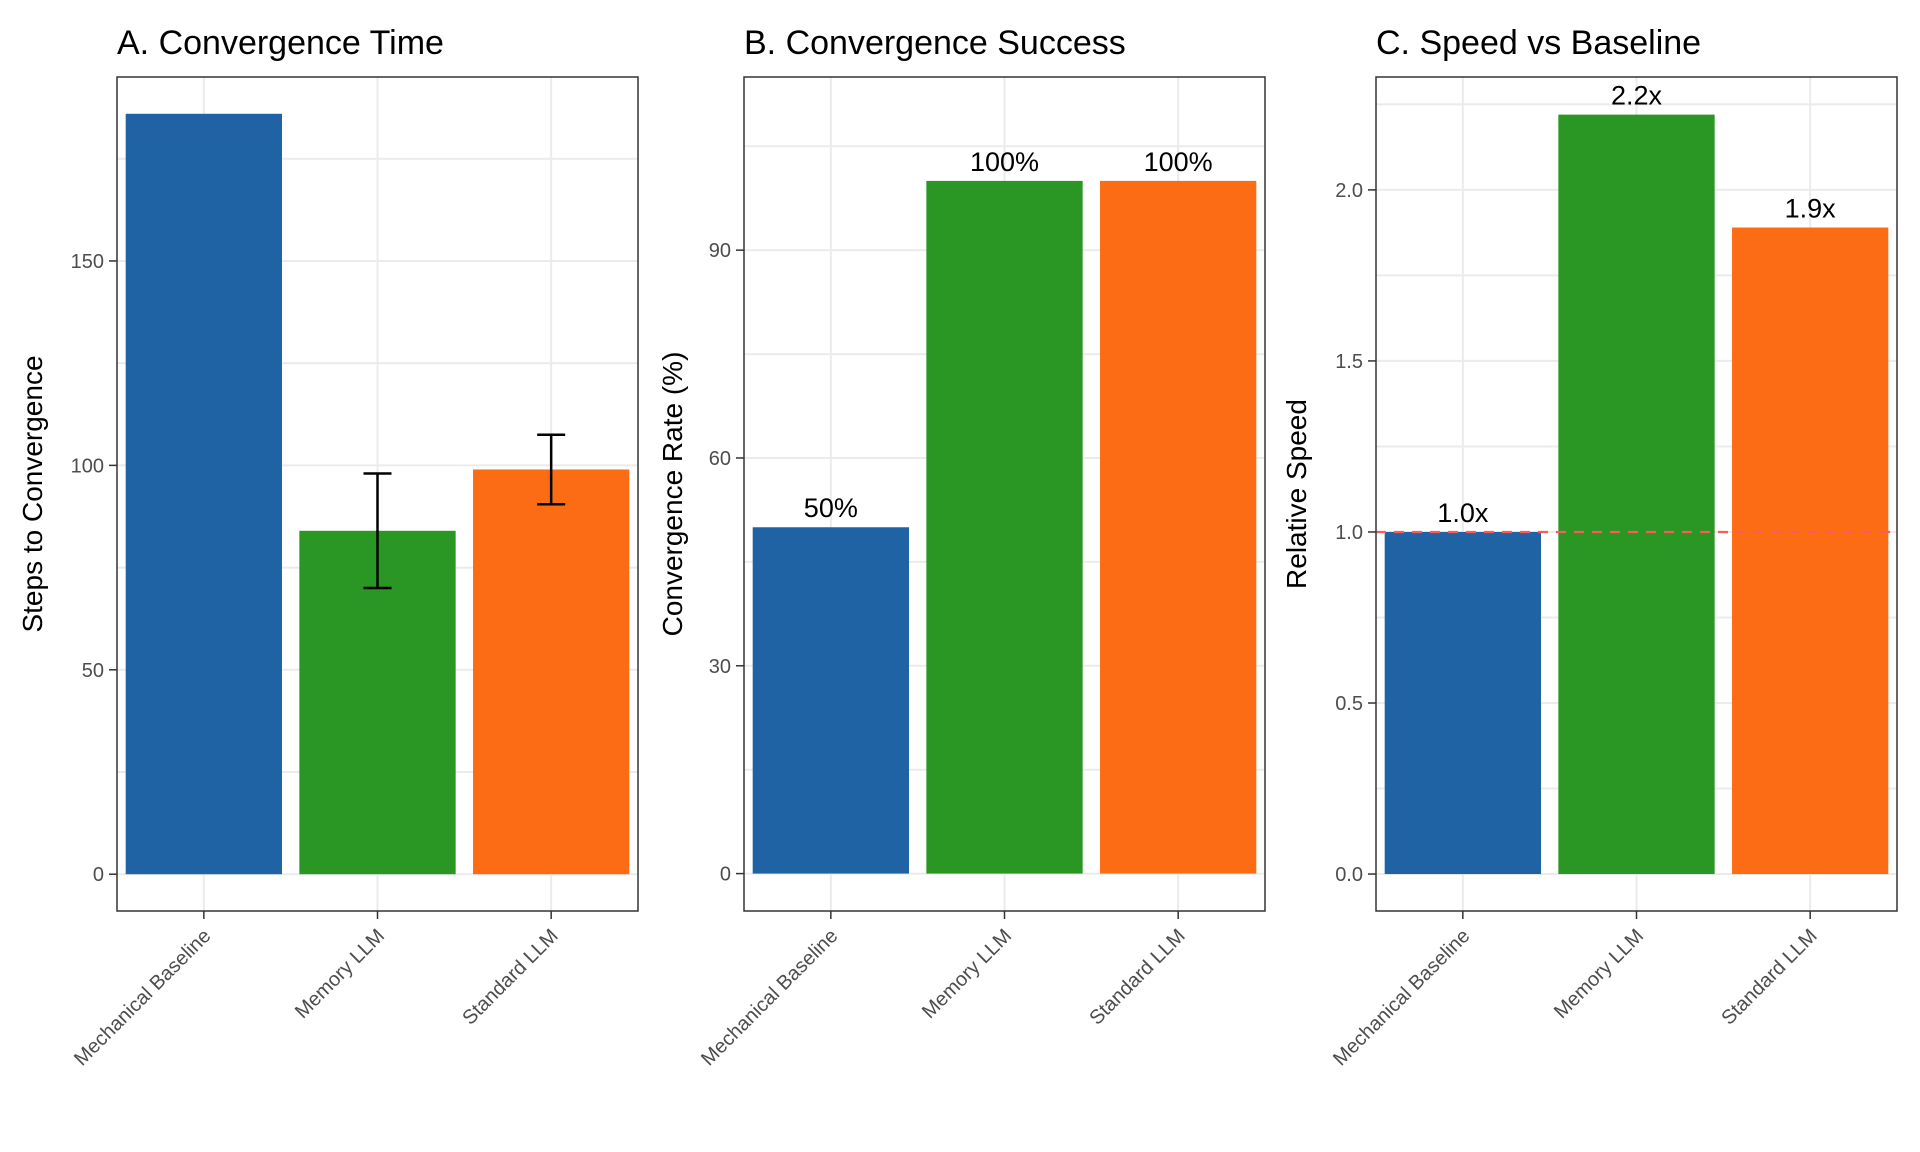 Image resolution: width=1920 pixels, height=1152 pixels. Describe the element at coordinates (935, 43) in the screenshot. I see `panel-title: B. Convergence Success` at that location.